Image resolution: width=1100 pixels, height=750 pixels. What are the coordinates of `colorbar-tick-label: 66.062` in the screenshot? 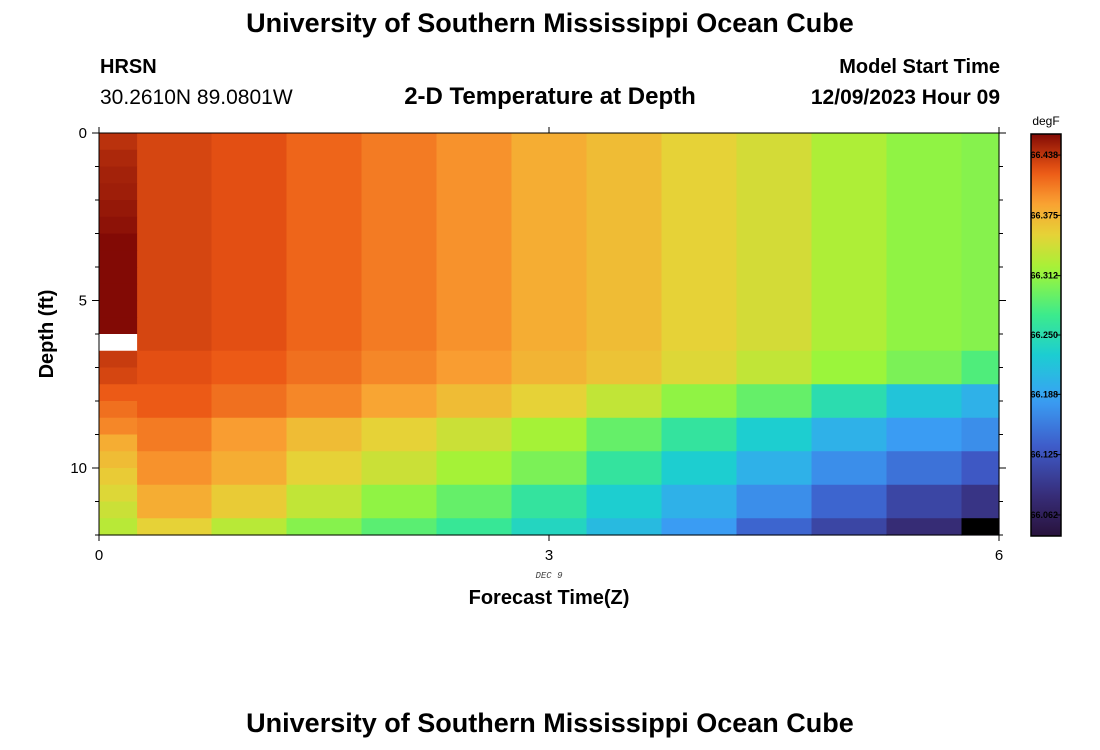 It's located at (1044, 515).